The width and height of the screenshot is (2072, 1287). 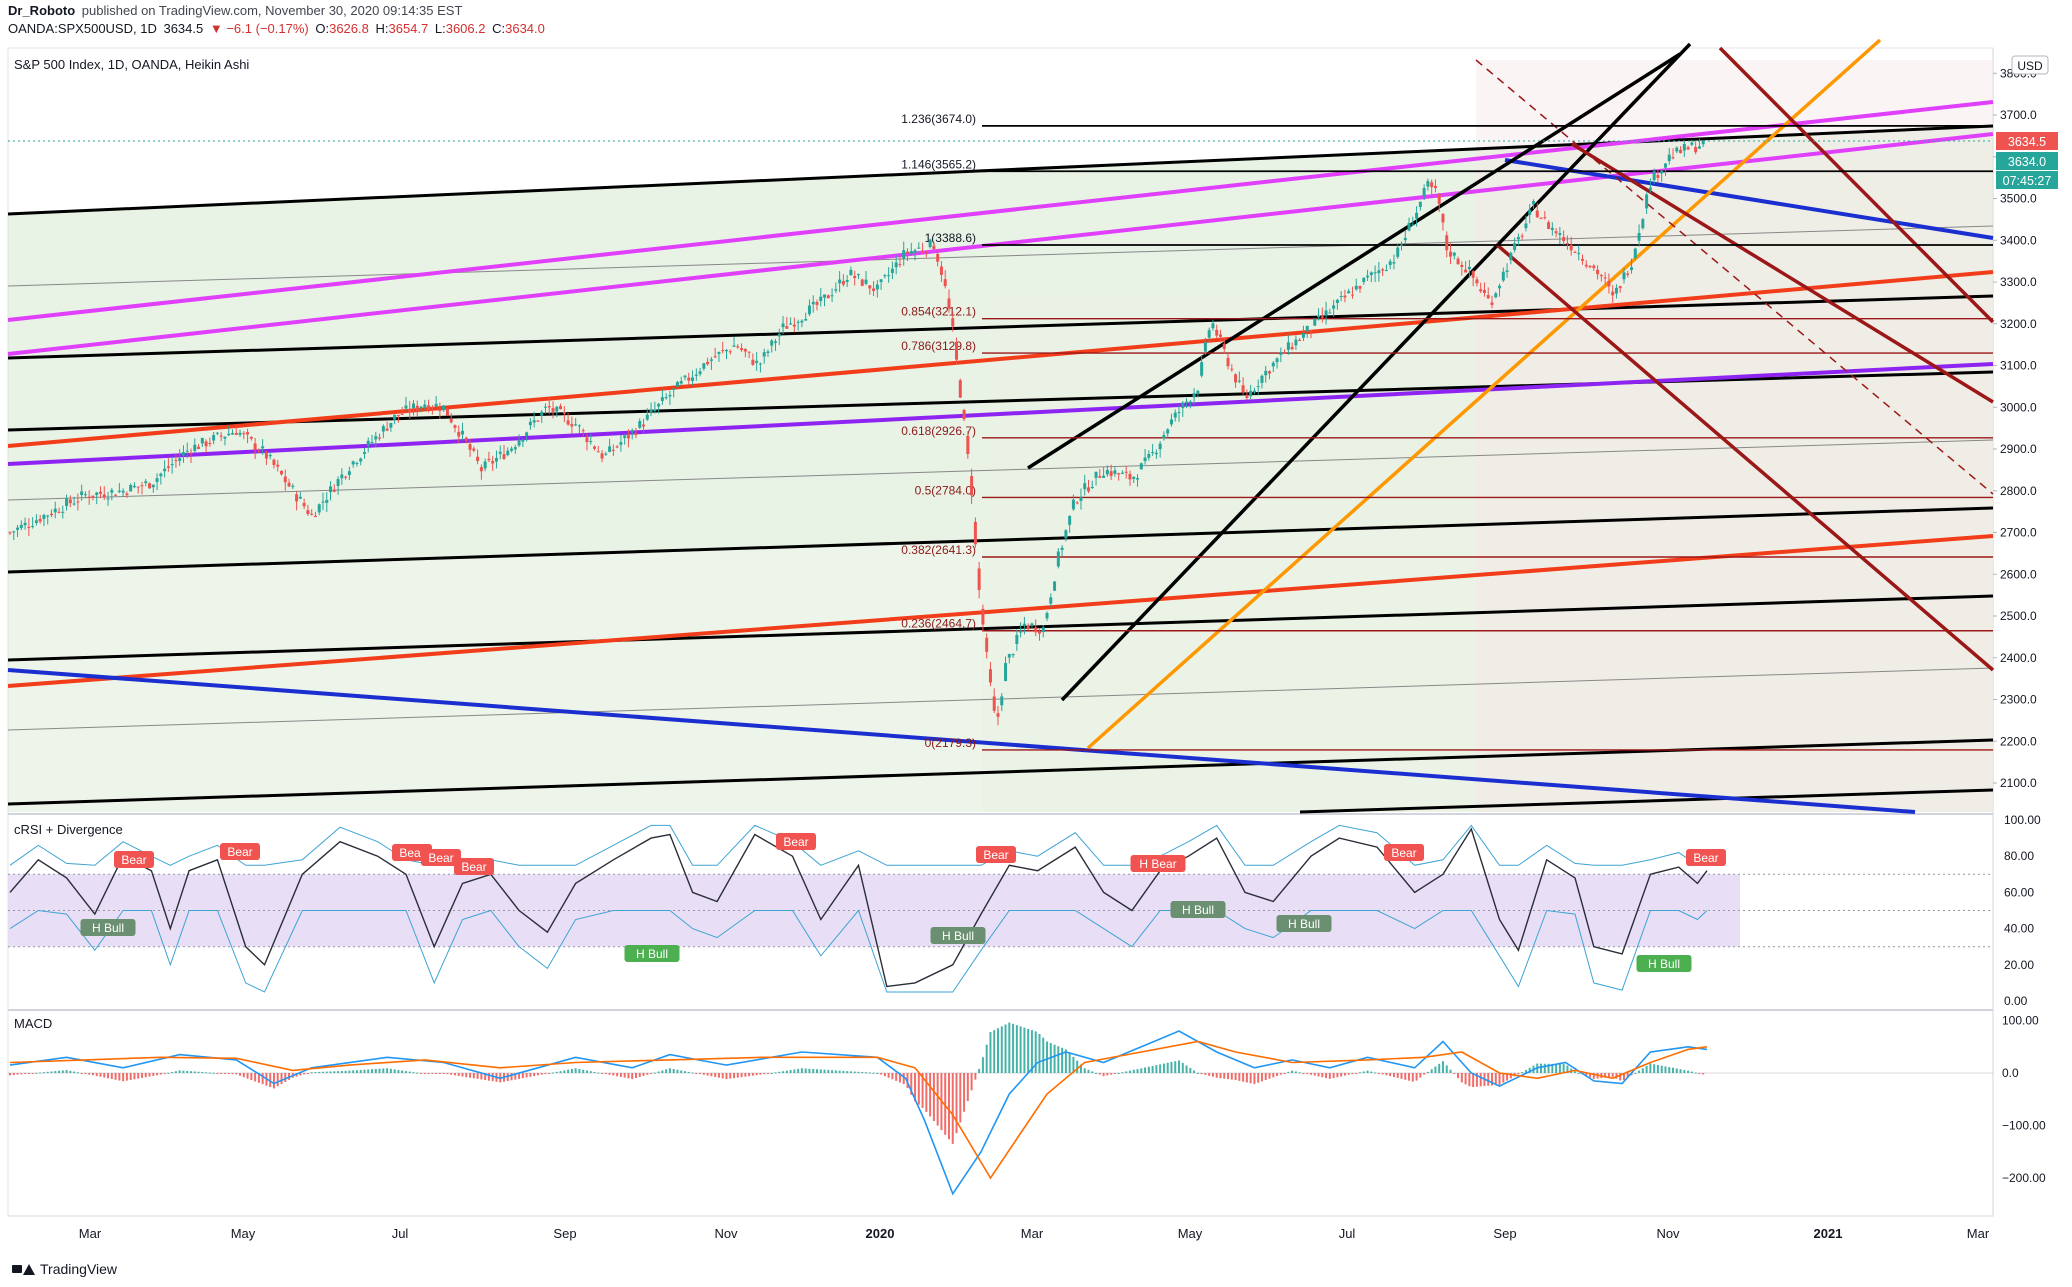 I want to click on channel-low2-line, so click(x=1000, y=628).